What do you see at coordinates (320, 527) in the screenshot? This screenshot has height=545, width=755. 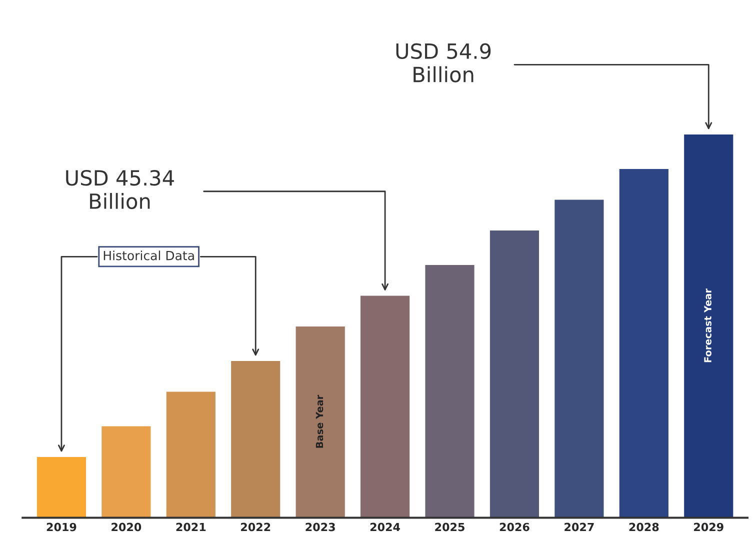 I see `x-tick-label: 2023` at bounding box center [320, 527].